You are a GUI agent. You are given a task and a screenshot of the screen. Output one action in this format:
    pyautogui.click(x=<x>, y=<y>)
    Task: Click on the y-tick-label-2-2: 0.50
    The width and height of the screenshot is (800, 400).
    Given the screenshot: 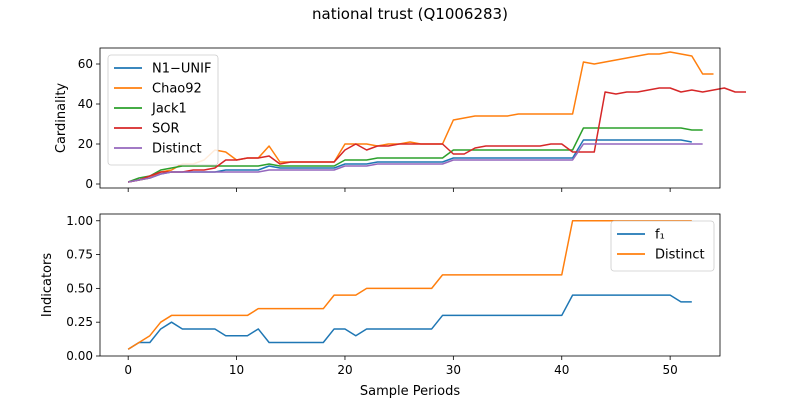 What is the action you would take?
    pyautogui.click(x=79, y=288)
    